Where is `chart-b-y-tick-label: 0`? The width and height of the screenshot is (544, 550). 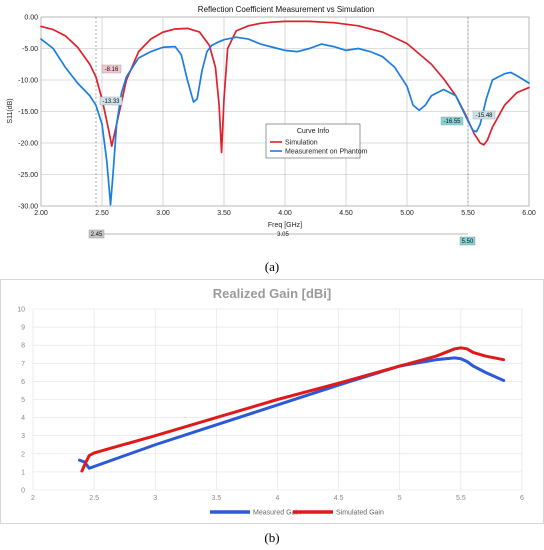 chart-b-y-tick-label: 0 is located at coordinates (23, 491).